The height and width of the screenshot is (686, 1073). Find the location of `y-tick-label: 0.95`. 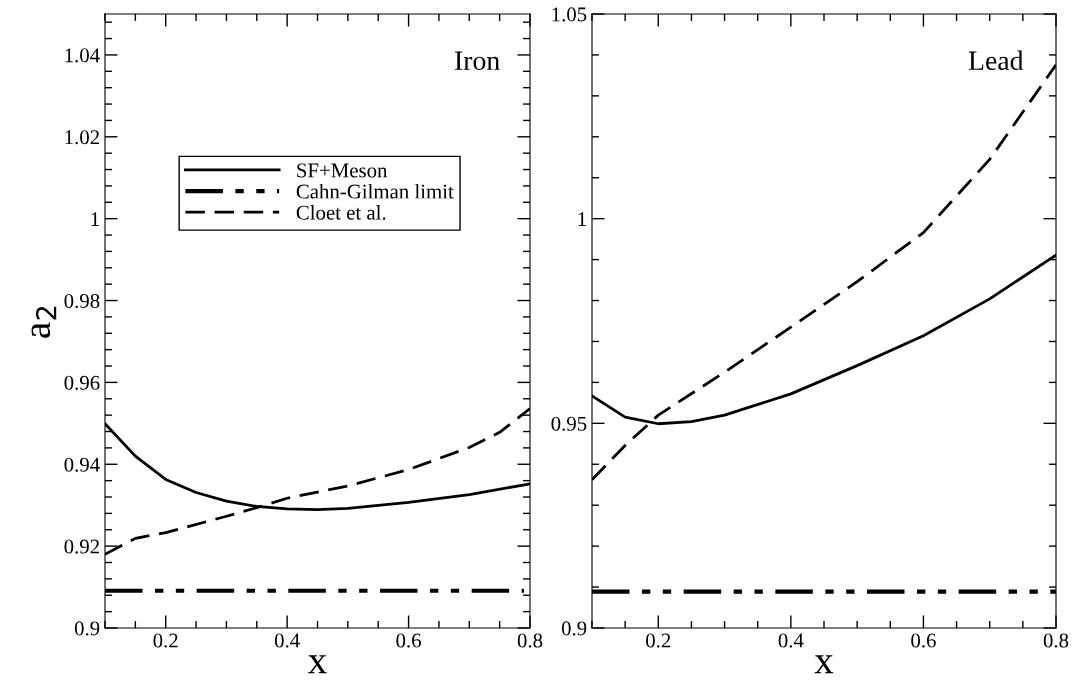

y-tick-label: 0.95 is located at coordinates (569, 423).